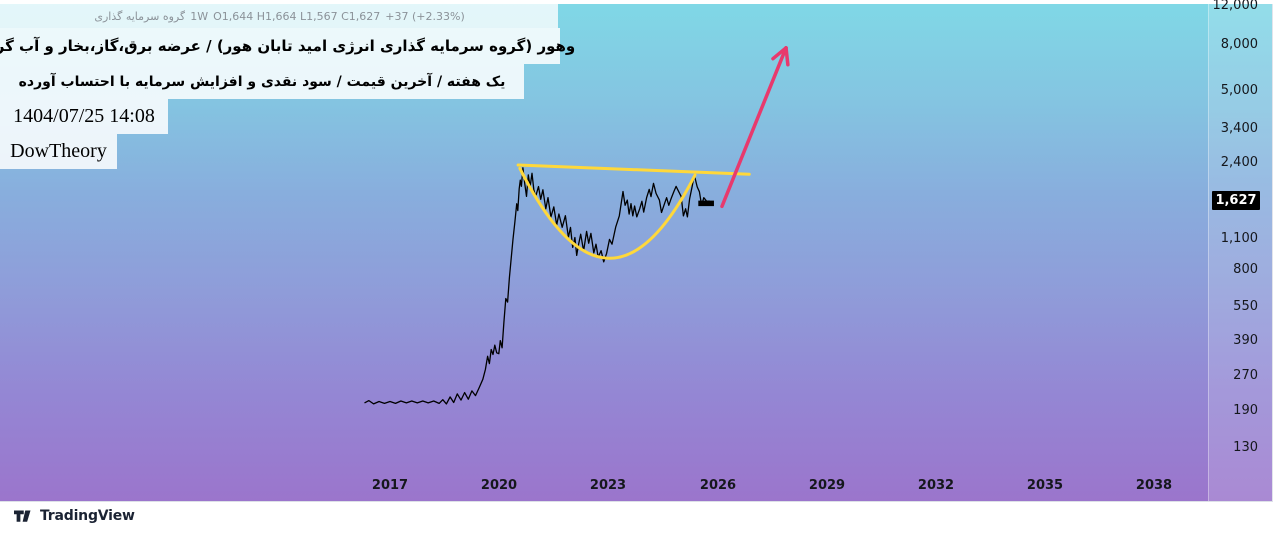  I want to click on price-scale, so click(1240, 252).